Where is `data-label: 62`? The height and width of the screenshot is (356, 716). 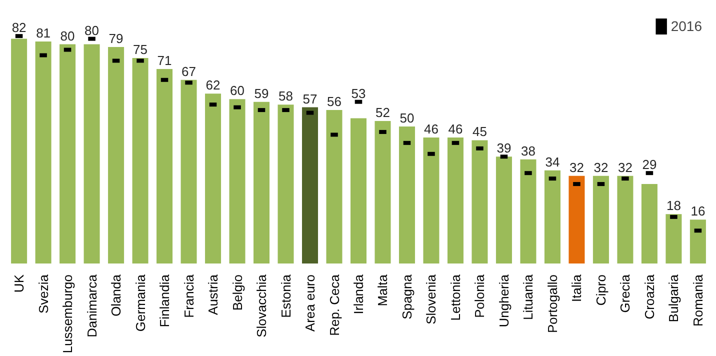
data-label: 62 is located at coordinates (213, 85).